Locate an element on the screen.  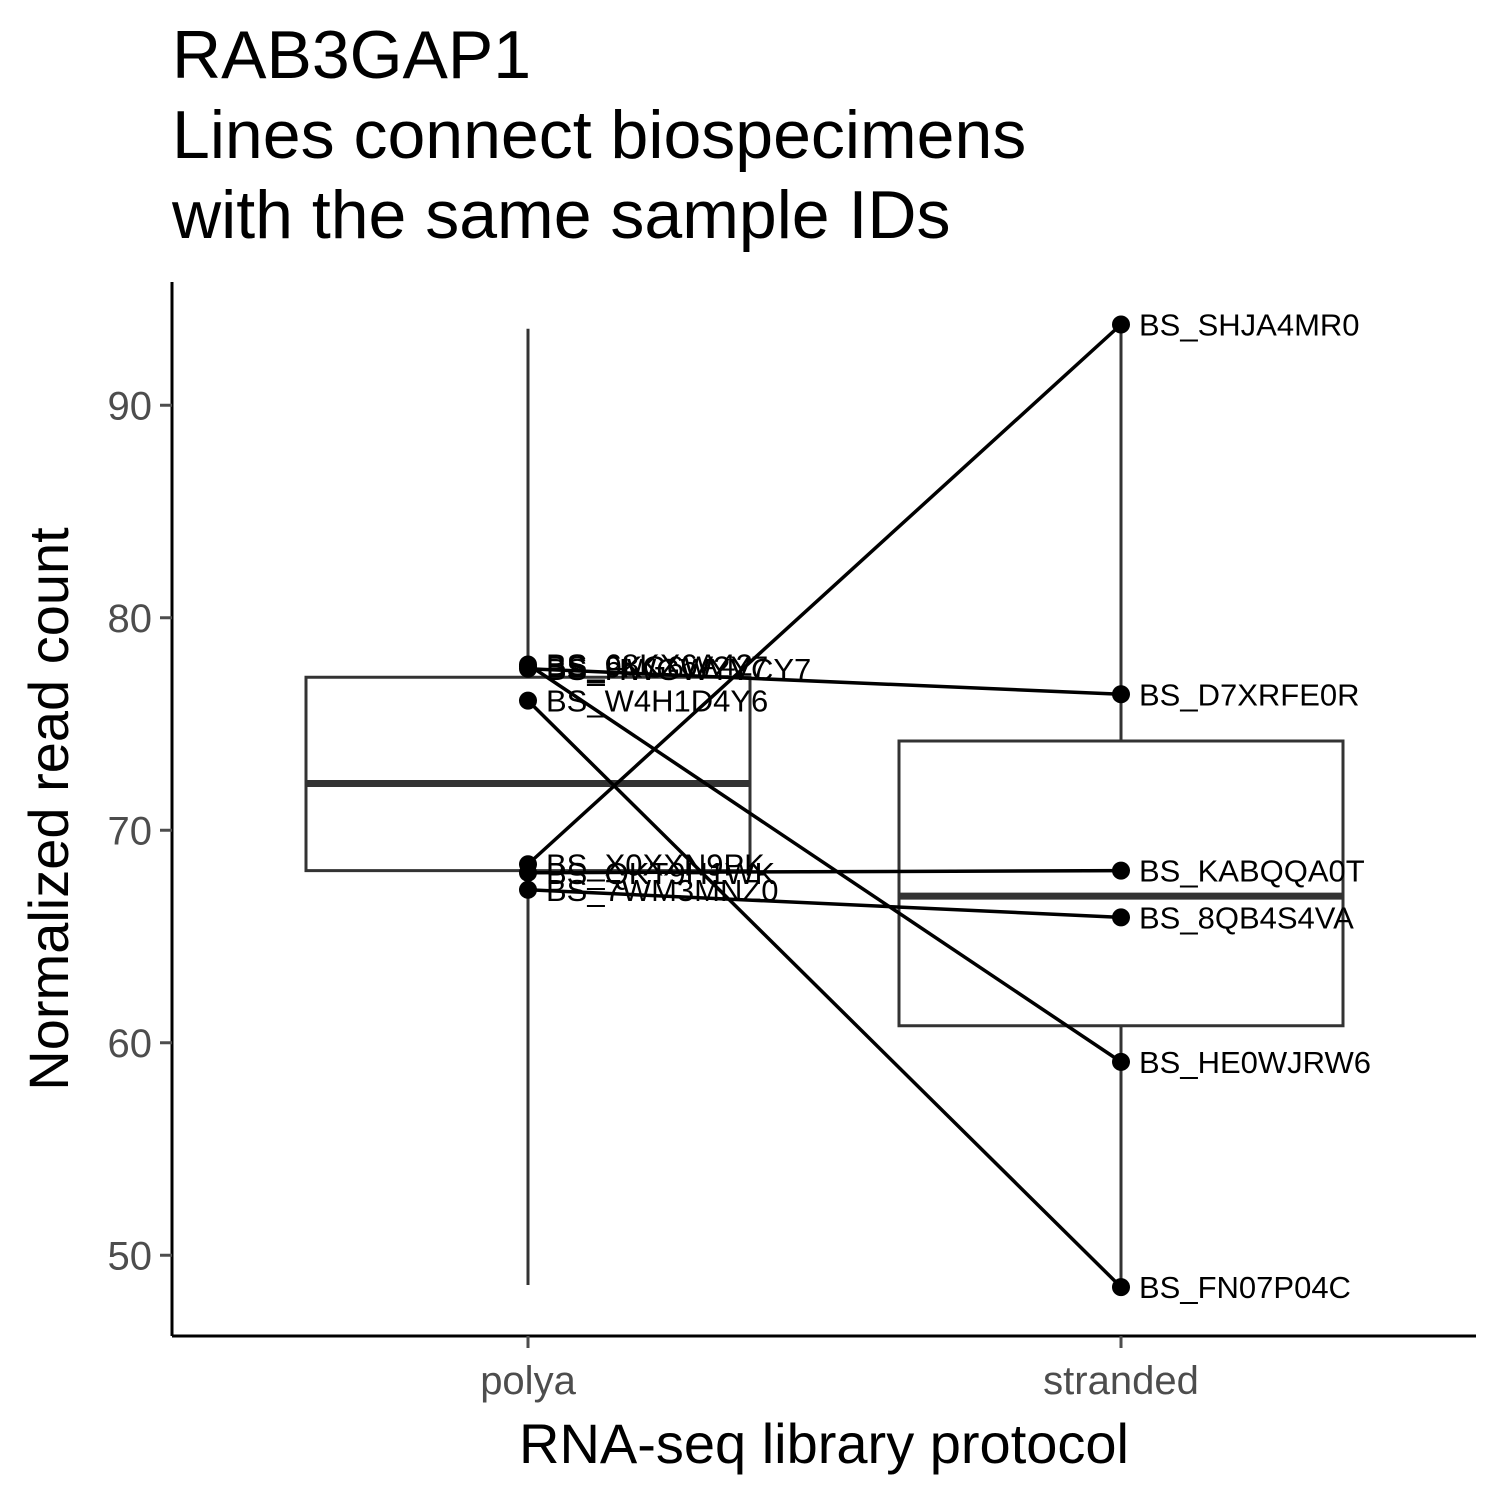
point-label-BS_68KX6A42: BS_68KX6A42 is located at coordinates (649, 665).